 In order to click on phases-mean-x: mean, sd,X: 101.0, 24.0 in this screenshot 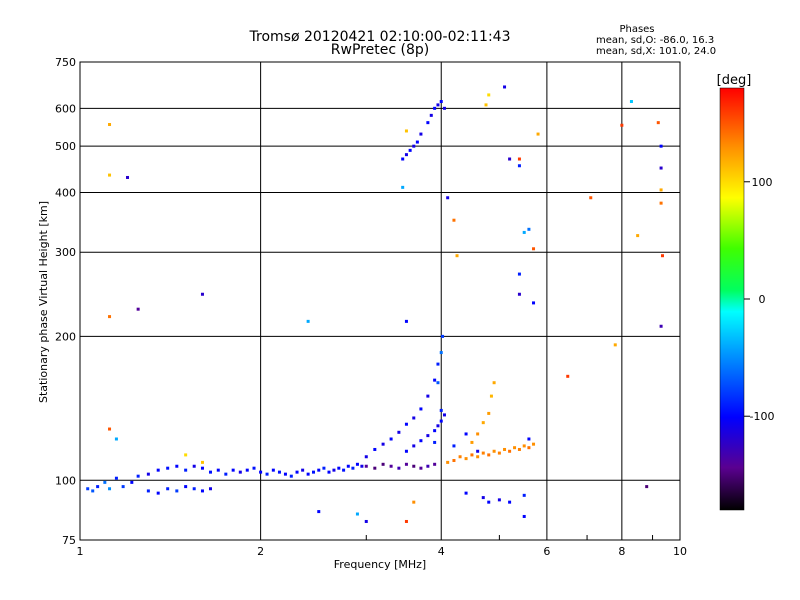, I will do `click(656, 51)`.